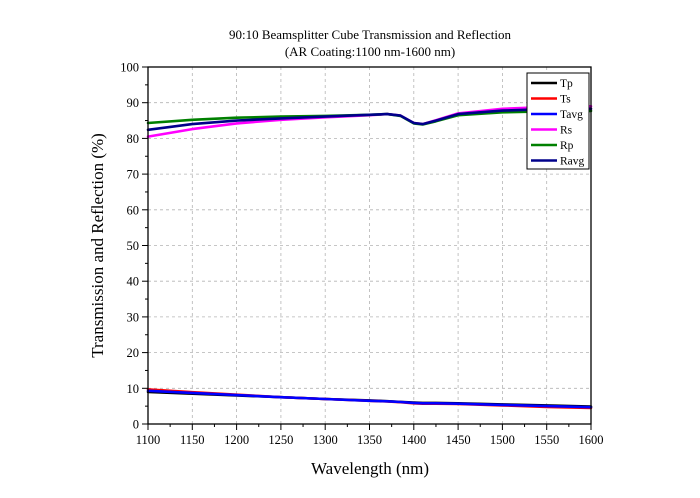  I want to click on x-tick-label: 1250, so click(280, 440).